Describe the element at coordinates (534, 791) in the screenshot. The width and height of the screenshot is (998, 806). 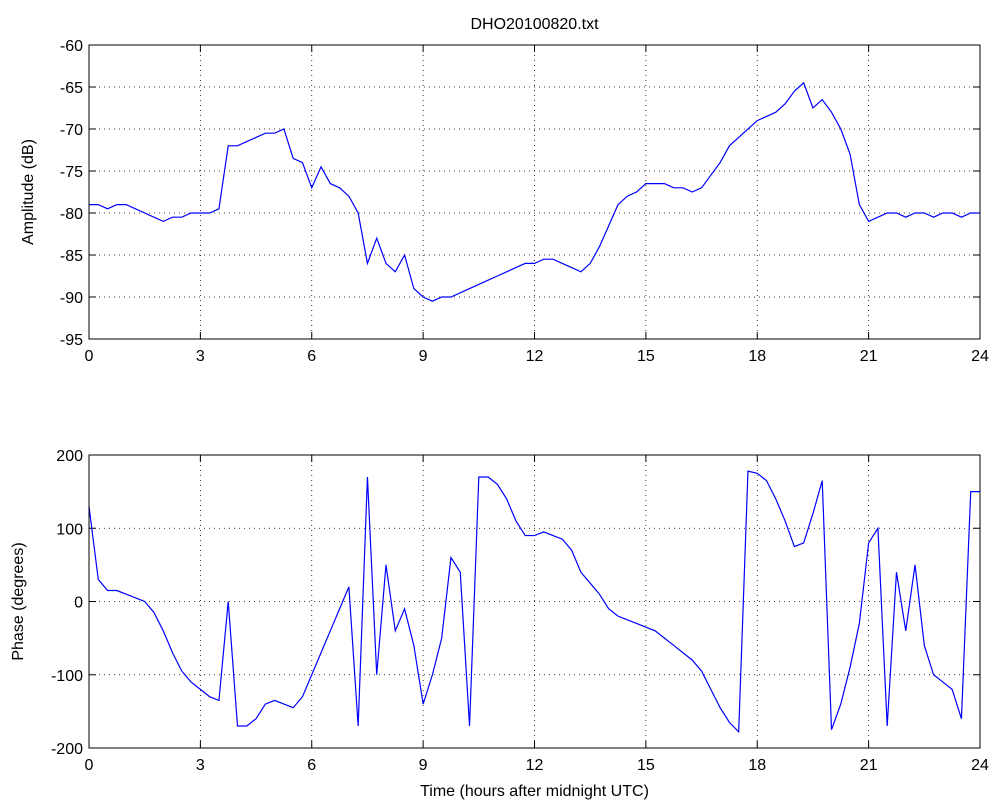
I see `x-axis-label: Time (hours after midnight UTC)` at that location.